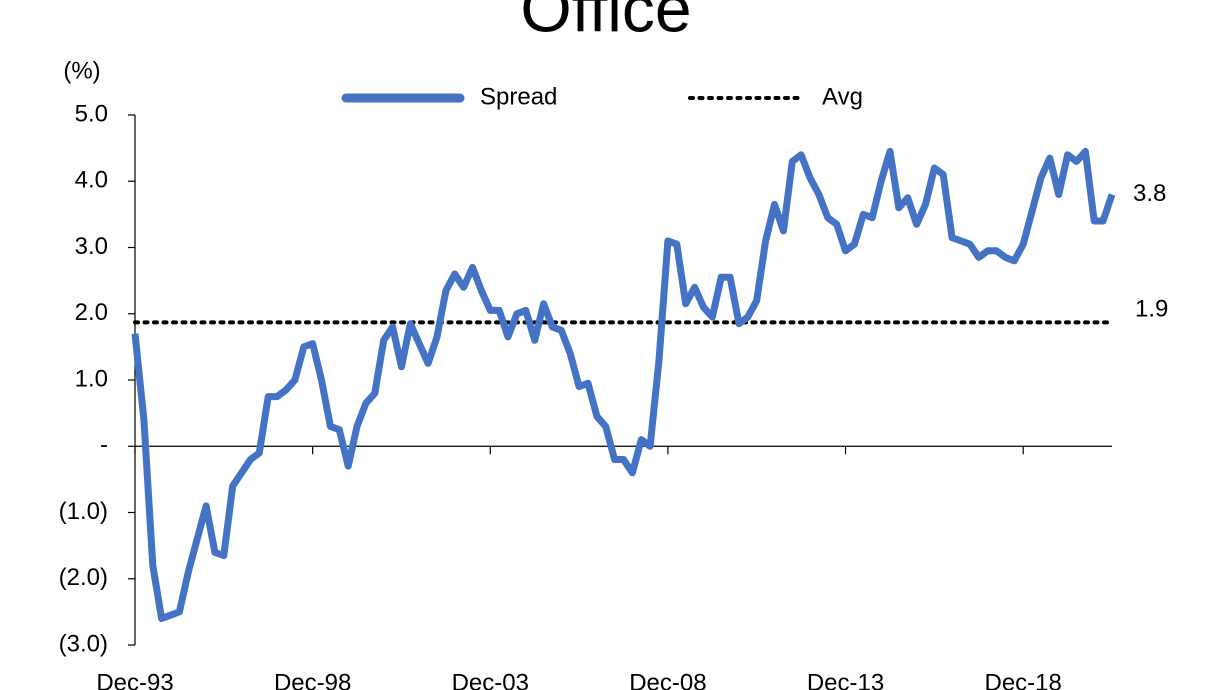 The image size is (1226, 690). Describe the element at coordinates (490, 679) in the screenshot. I see `x-tick-label: Dec-03` at that location.